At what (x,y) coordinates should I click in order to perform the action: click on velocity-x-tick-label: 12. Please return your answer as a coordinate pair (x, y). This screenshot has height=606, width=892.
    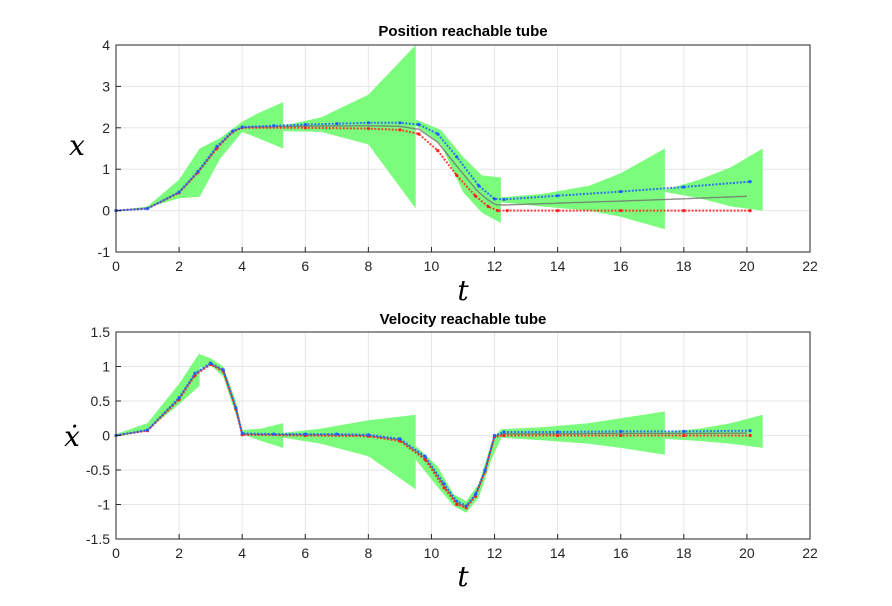
    Looking at the image, I should click on (495, 553).